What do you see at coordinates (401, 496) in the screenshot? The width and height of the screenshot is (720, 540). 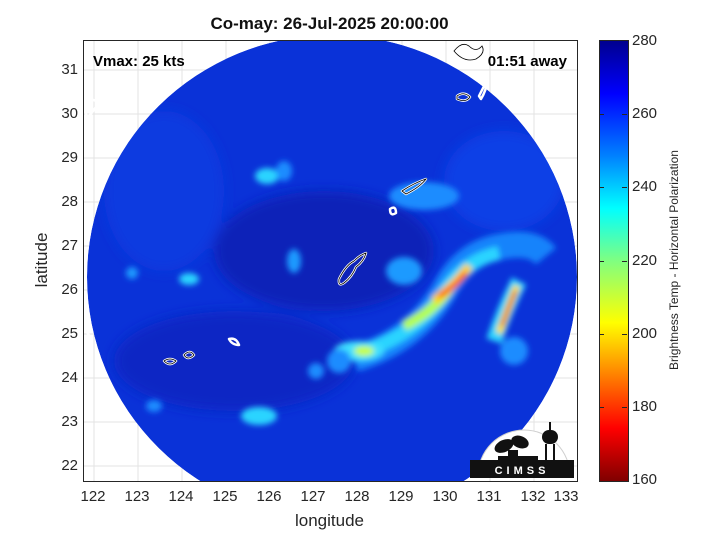 I see `x-tick-label: 129` at bounding box center [401, 496].